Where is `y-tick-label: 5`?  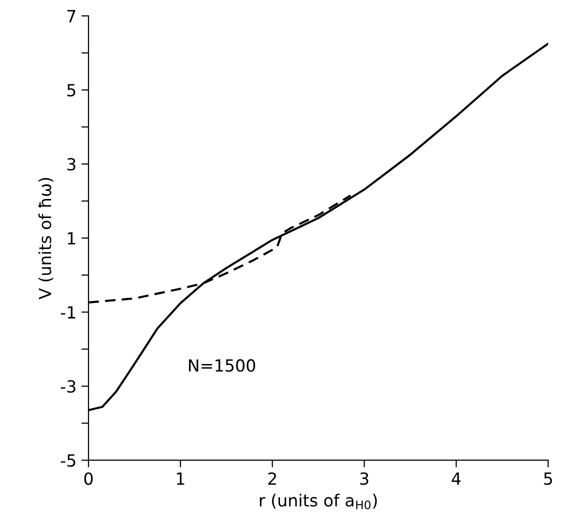
y-tick-label: 5 is located at coordinates (71, 90).